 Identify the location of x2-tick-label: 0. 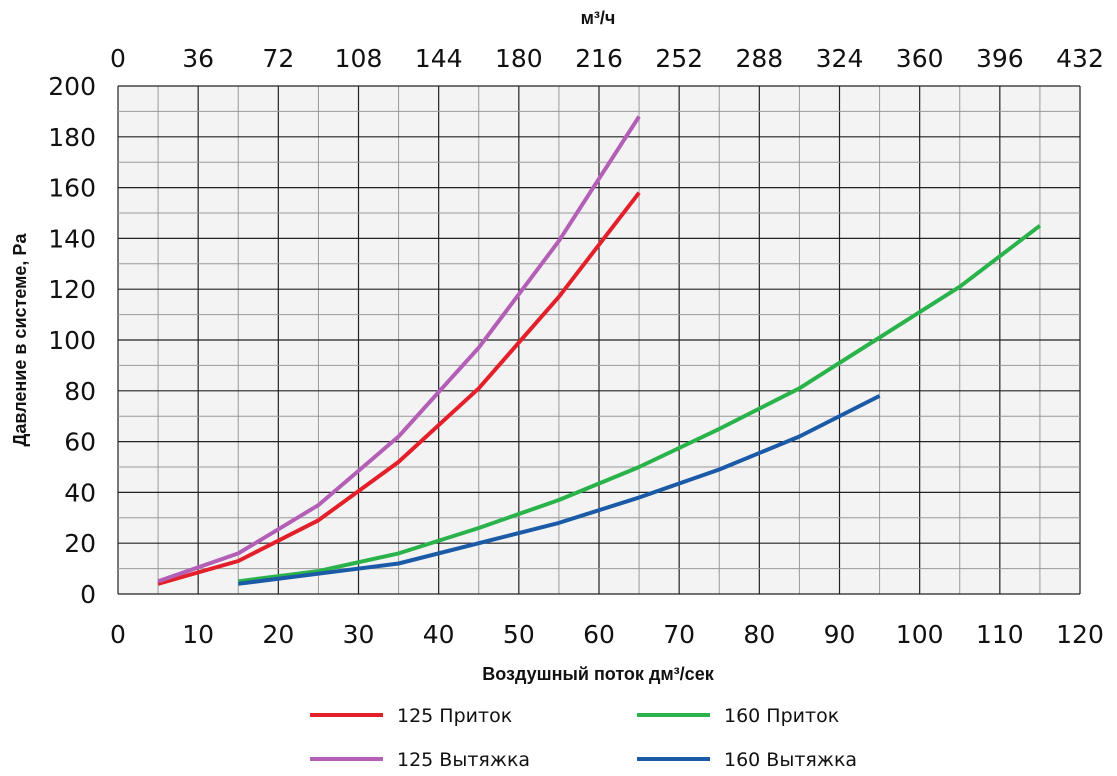
(118, 58).